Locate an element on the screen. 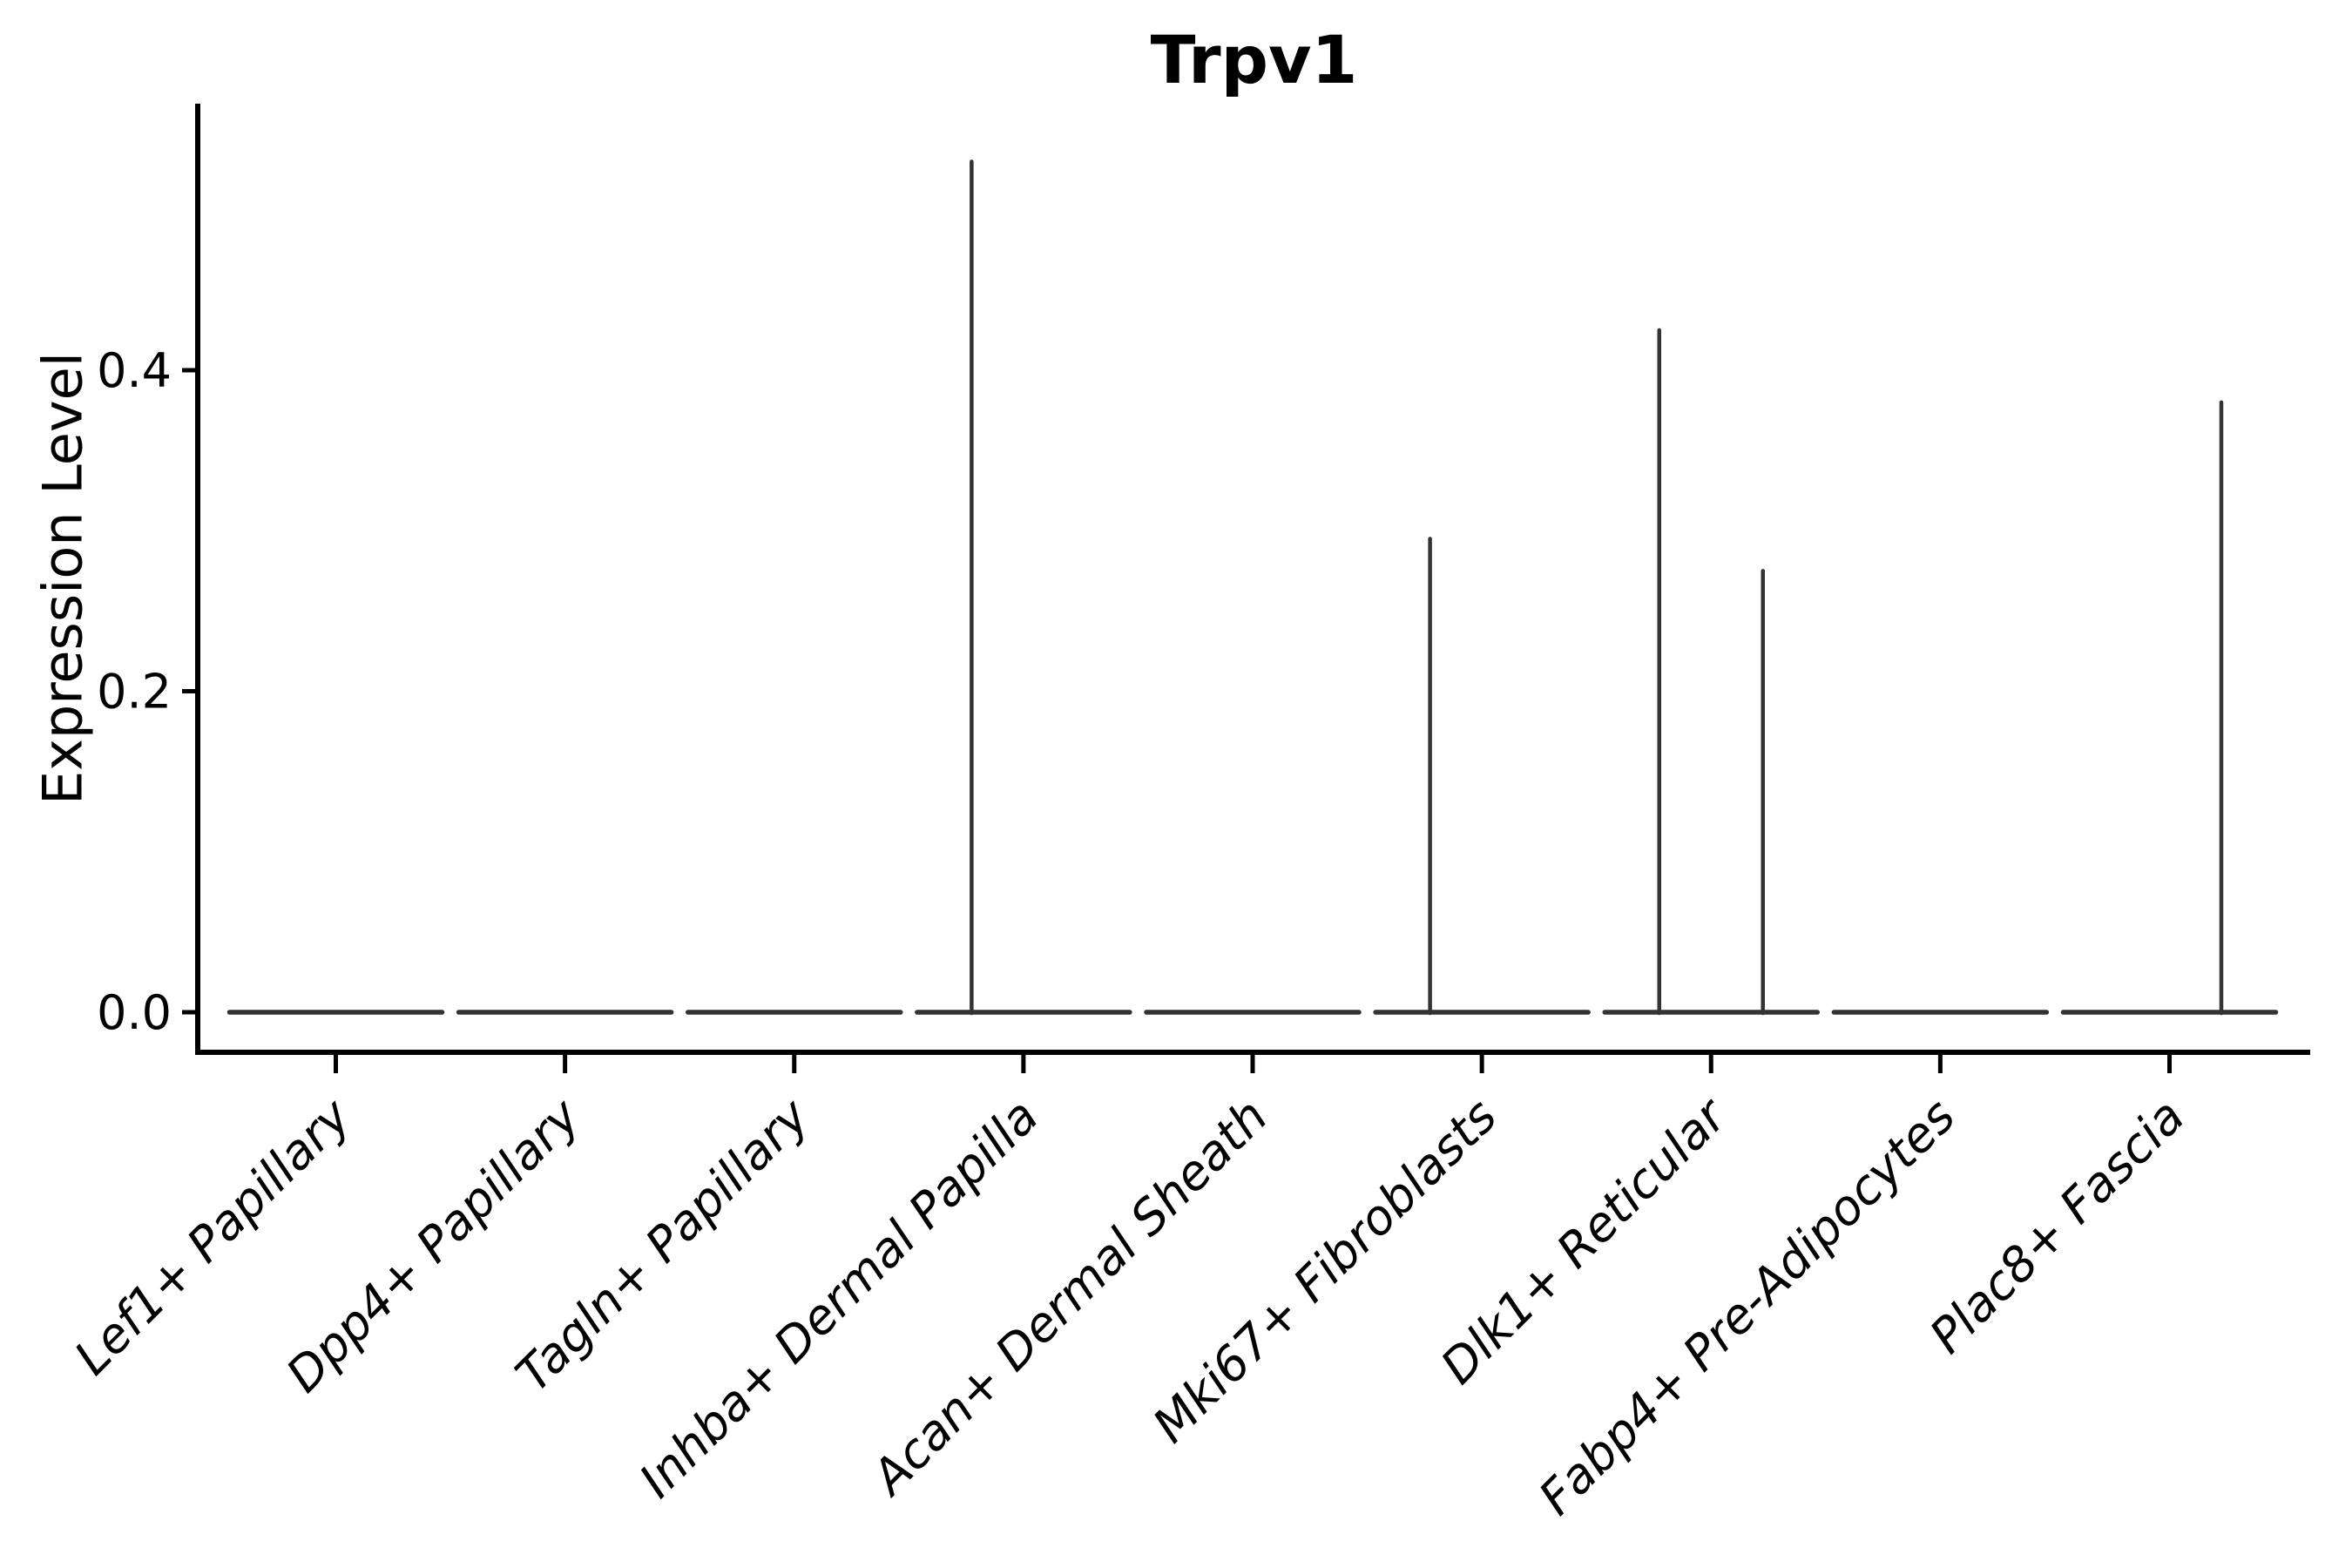 The height and width of the screenshot is (1568, 2352). x-tick-label: Fabp4+ Pre-Adipocytes is located at coordinates (1746, 1306).